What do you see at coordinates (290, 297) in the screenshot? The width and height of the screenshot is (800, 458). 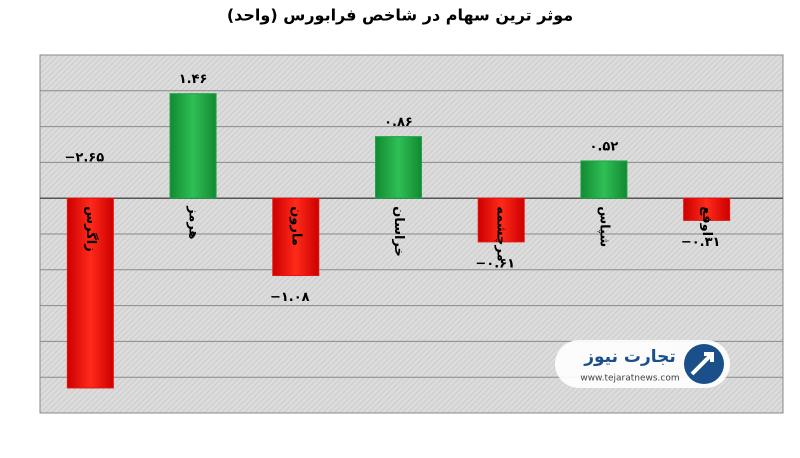 I see `value-label: −۱.۰۸` at bounding box center [290, 297].